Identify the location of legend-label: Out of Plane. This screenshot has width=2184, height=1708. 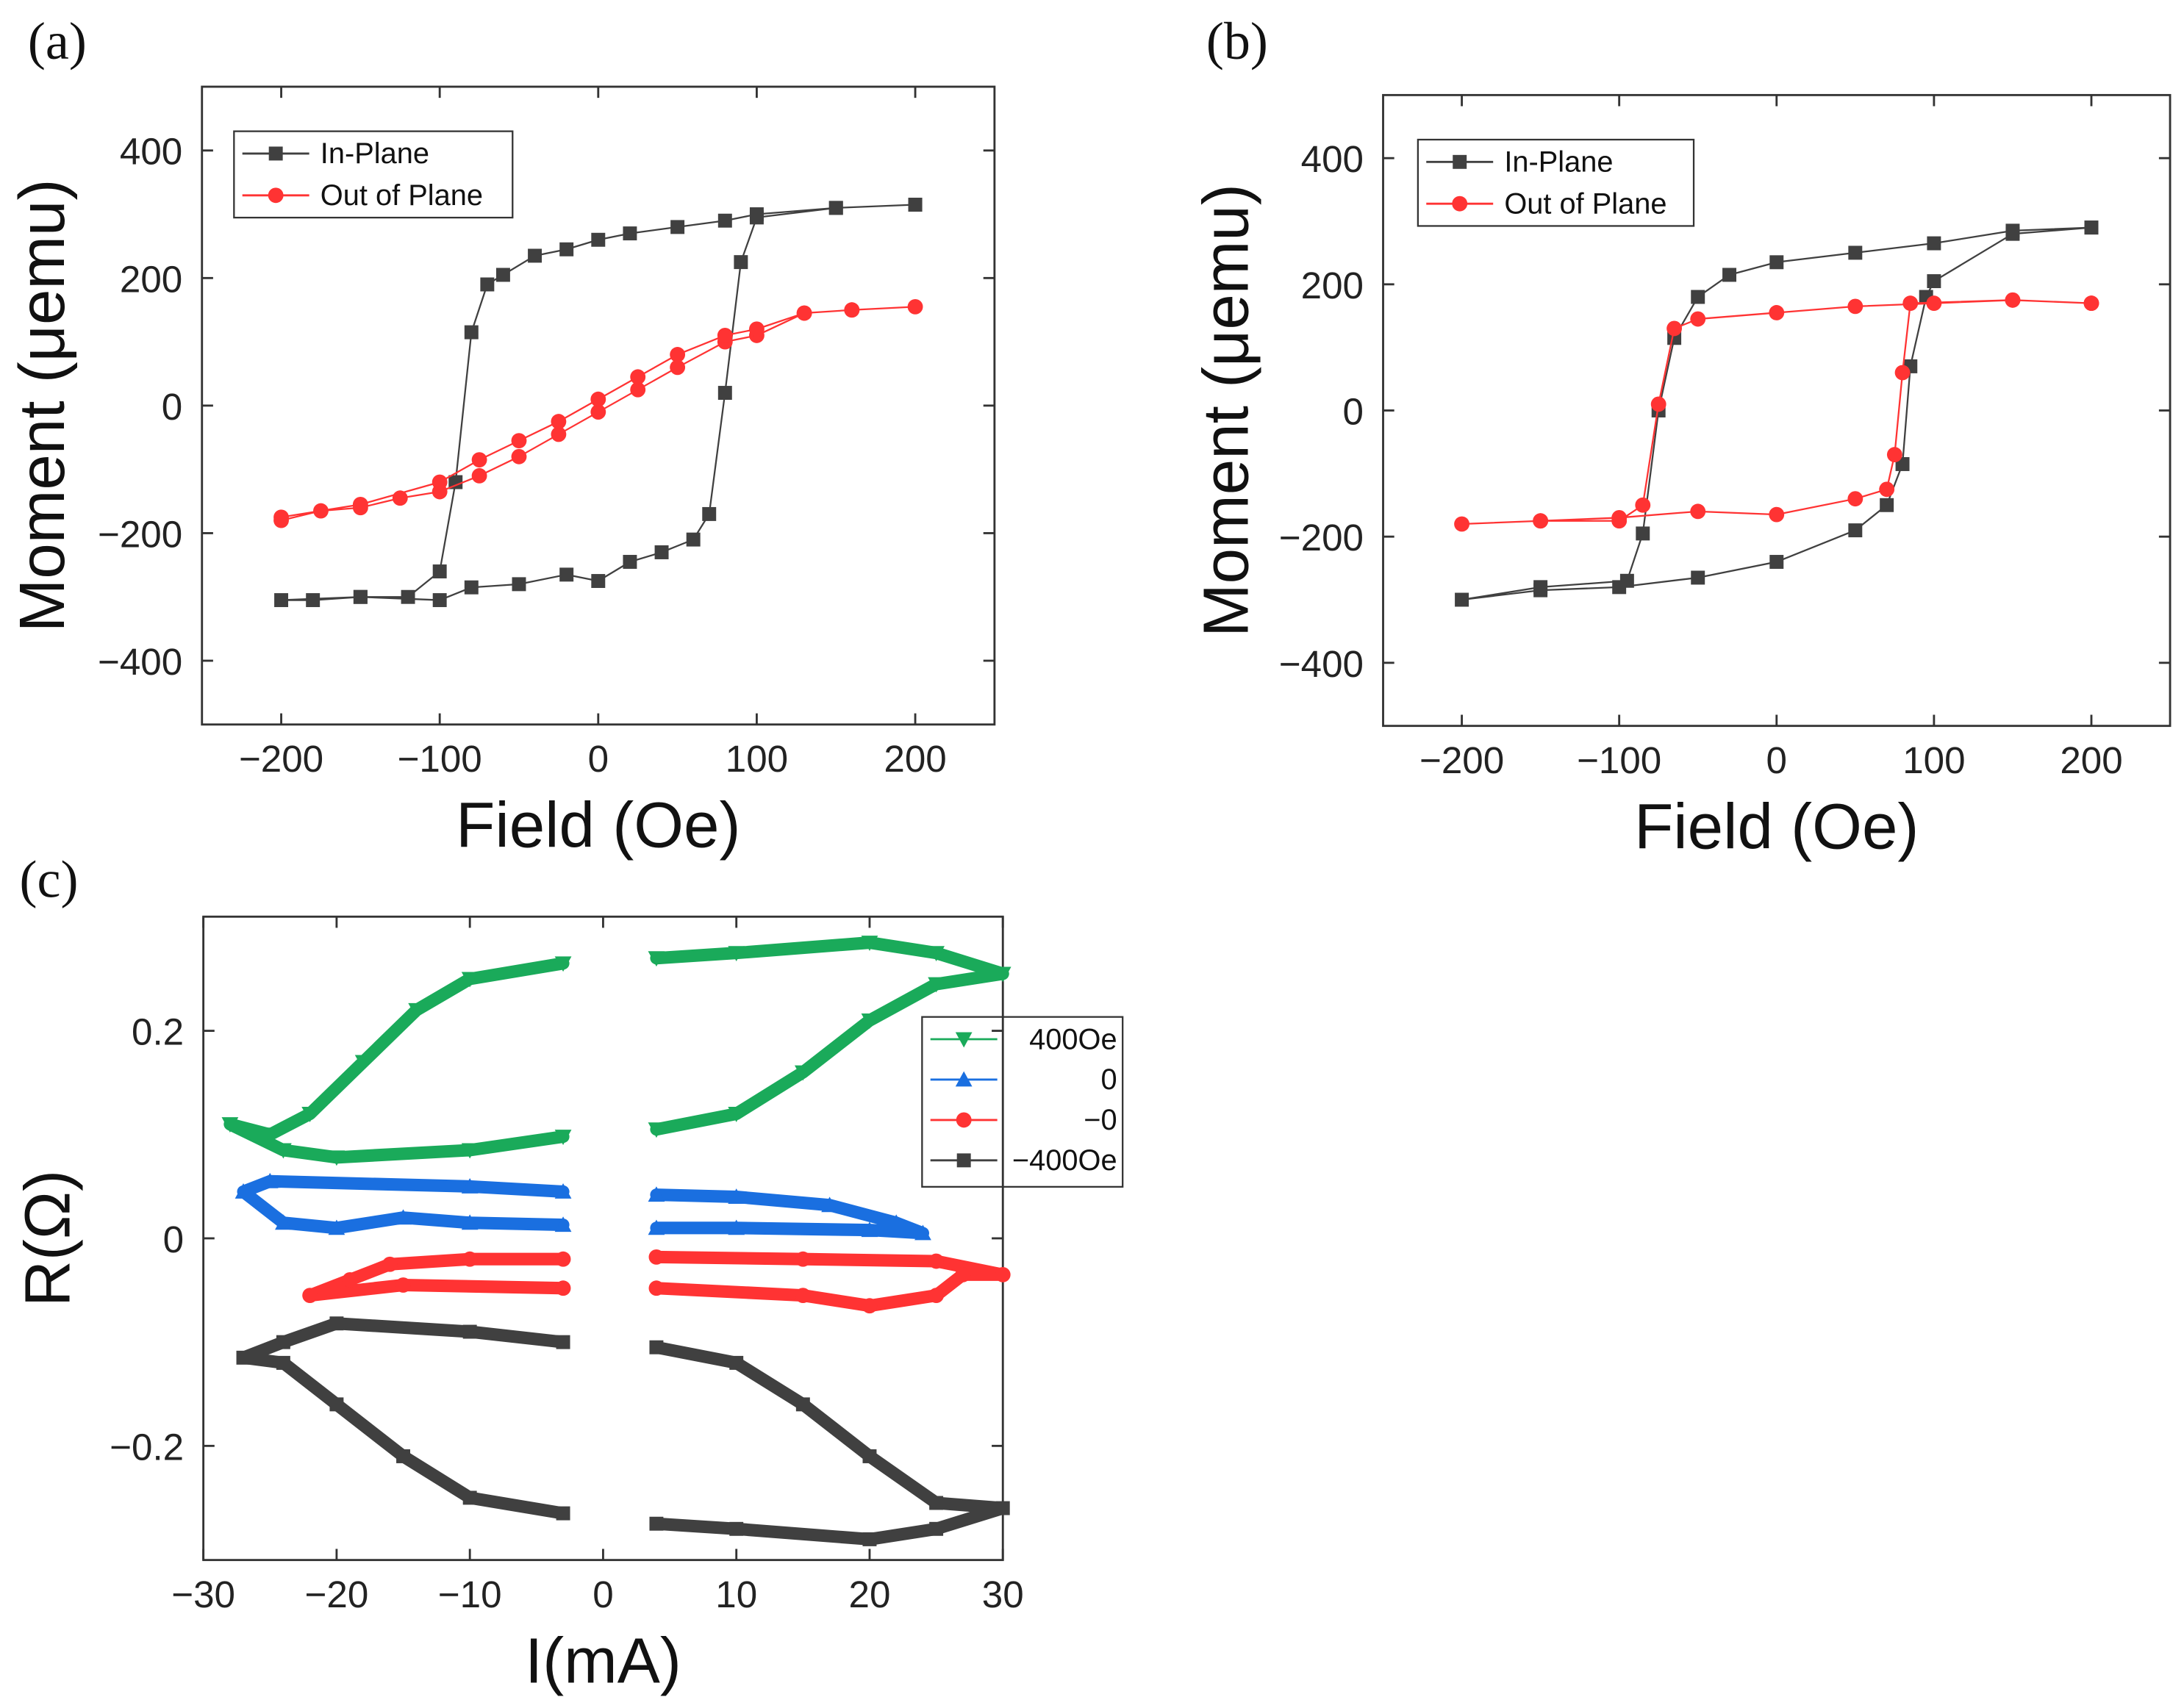
(1585, 204).